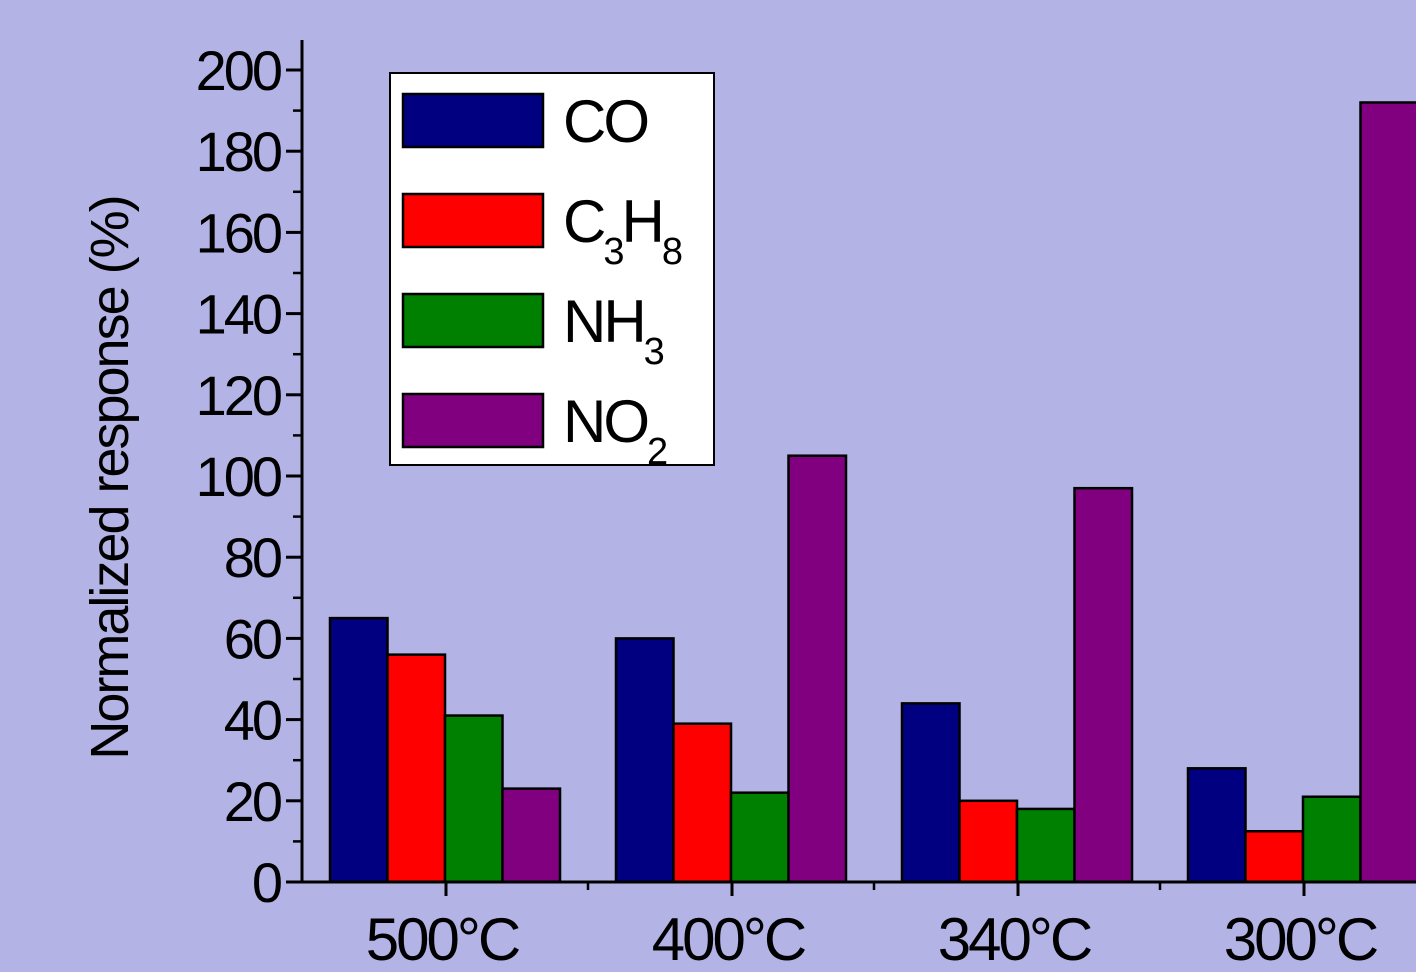 This screenshot has height=972, width=1416. Describe the element at coordinates (238, 232) in the screenshot. I see `y-tick-label: 160` at that location.